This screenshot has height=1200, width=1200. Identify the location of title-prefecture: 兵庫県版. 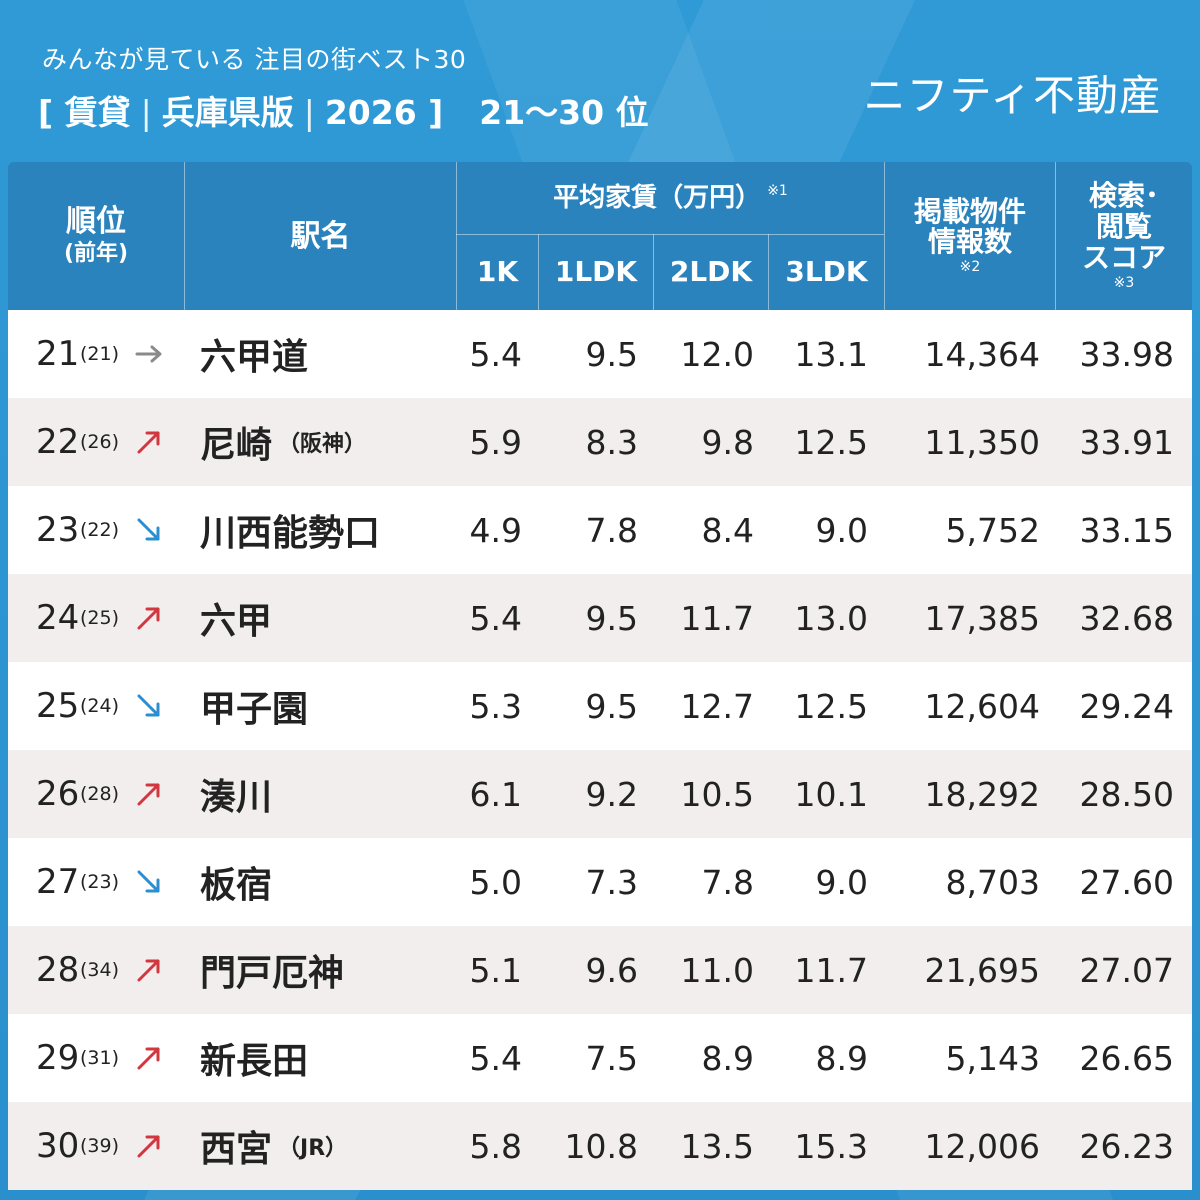
(227, 112).